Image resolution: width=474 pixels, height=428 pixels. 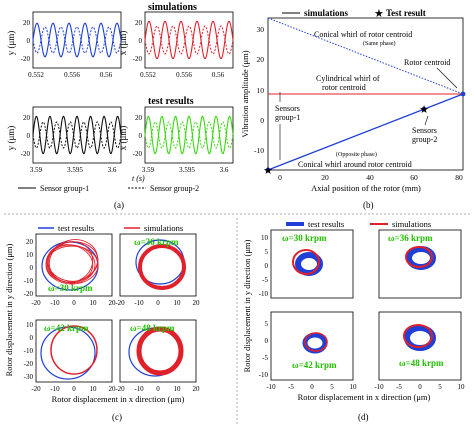 What do you see at coordinates (118, 399) in the screenshot?
I see `x-axis-label: Rotor displacement in x direction (μm)` at bounding box center [118, 399].